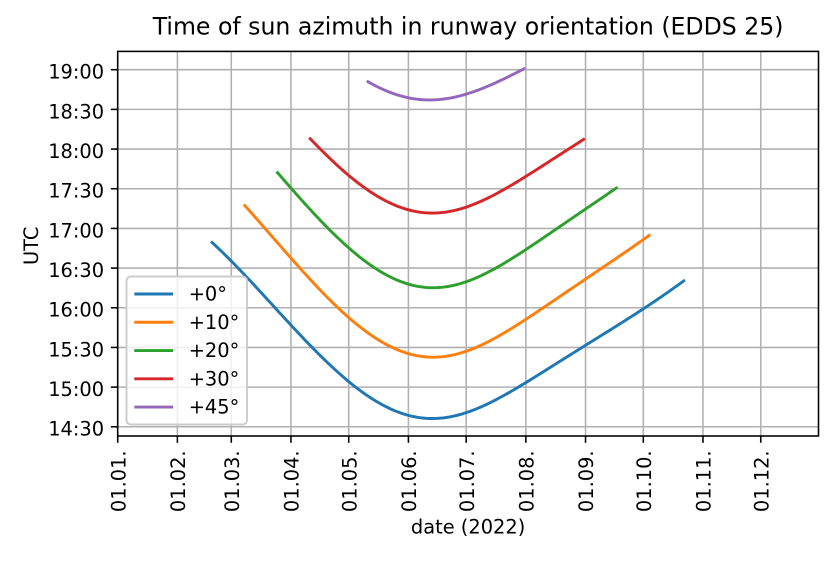  I want to click on legend-label-0: +0°, so click(208, 294).